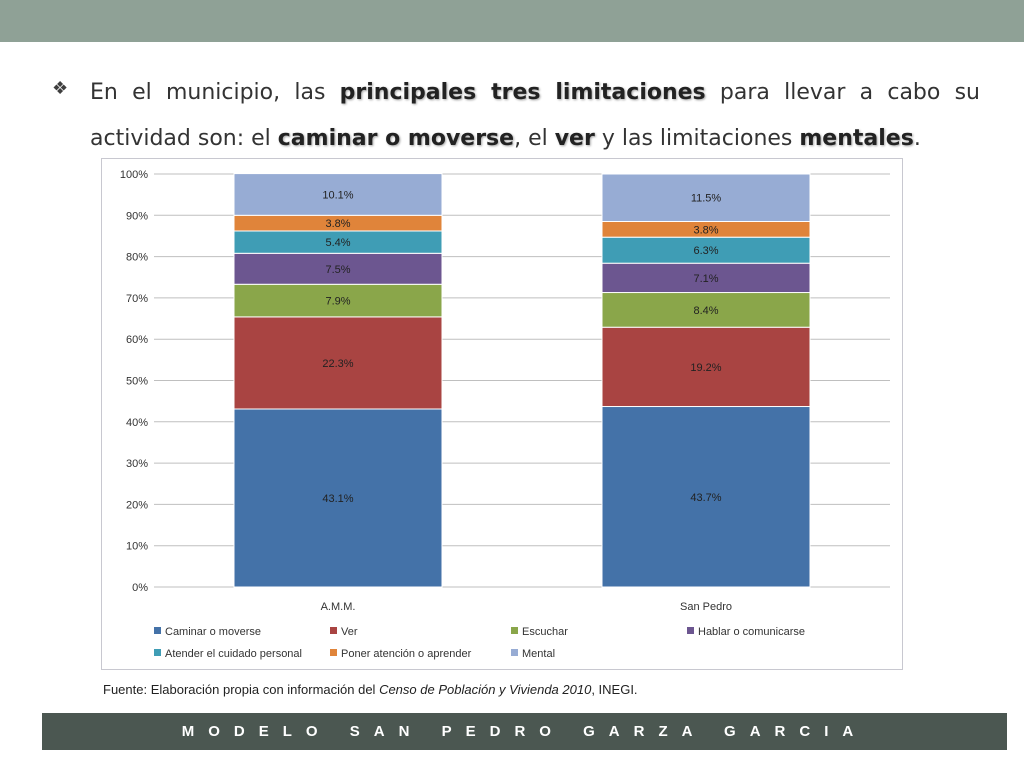 This screenshot has width=1024, height=768. What do you see at coordinates (705, 251) in the screenshot?
I see `data-label: 6.3%` at bounding box center [705, 251].